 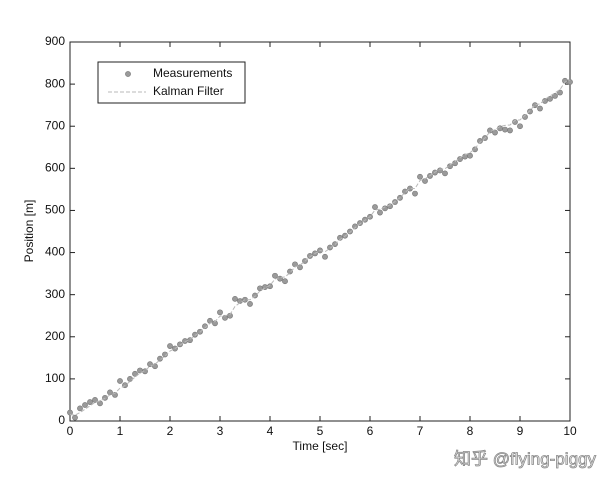 I want to click on legend-box, so click(x=171, y=82).